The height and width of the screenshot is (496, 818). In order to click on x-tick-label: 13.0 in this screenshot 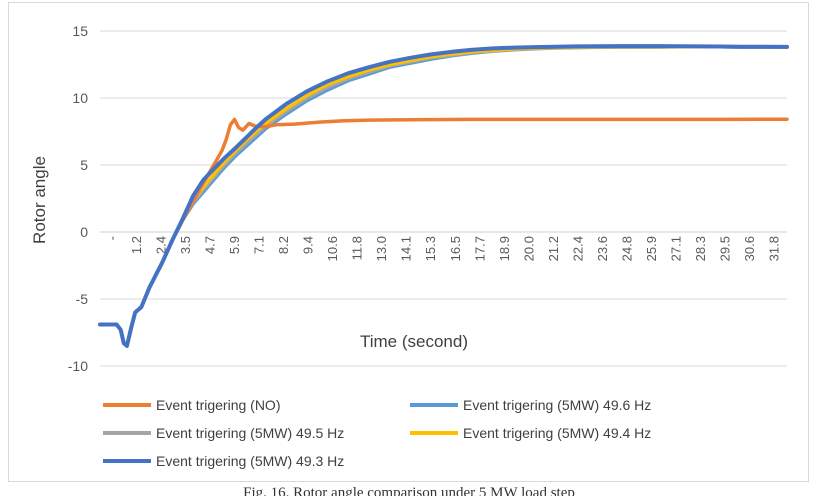, I will do `click(381, 248)`.